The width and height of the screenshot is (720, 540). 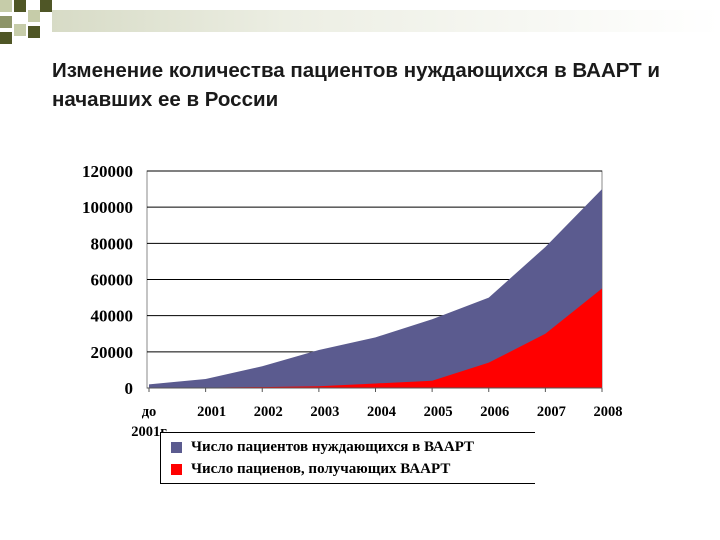 I want to click on decorative-header, so click(x=360, y=30).